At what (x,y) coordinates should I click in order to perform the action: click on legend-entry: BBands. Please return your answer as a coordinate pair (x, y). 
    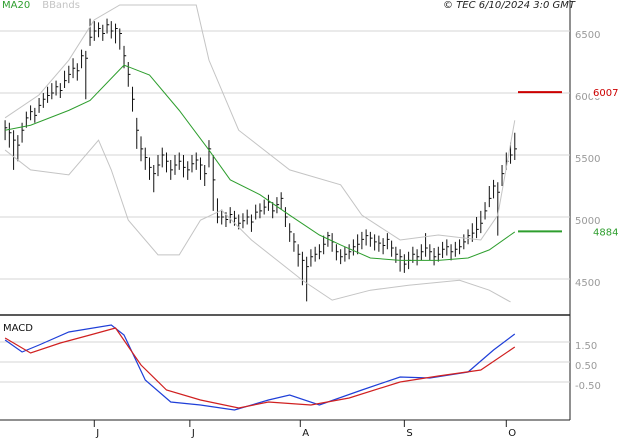
    Looking at the image, I should click on (61, 5).